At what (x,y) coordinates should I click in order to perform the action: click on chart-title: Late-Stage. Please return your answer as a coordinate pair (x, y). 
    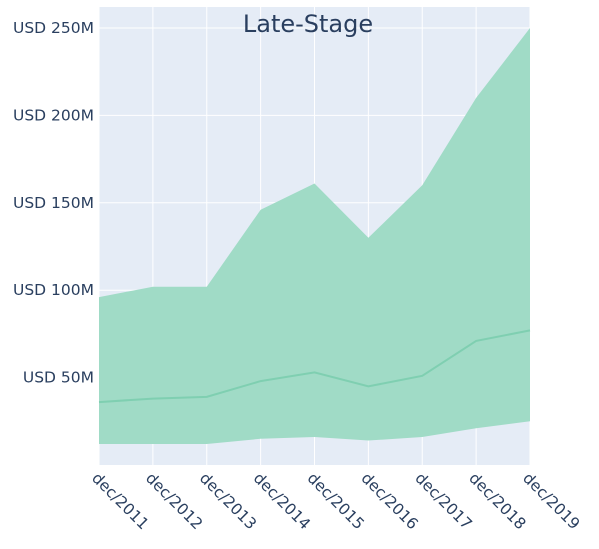
    Looking at the image, I should click on (308, 24).